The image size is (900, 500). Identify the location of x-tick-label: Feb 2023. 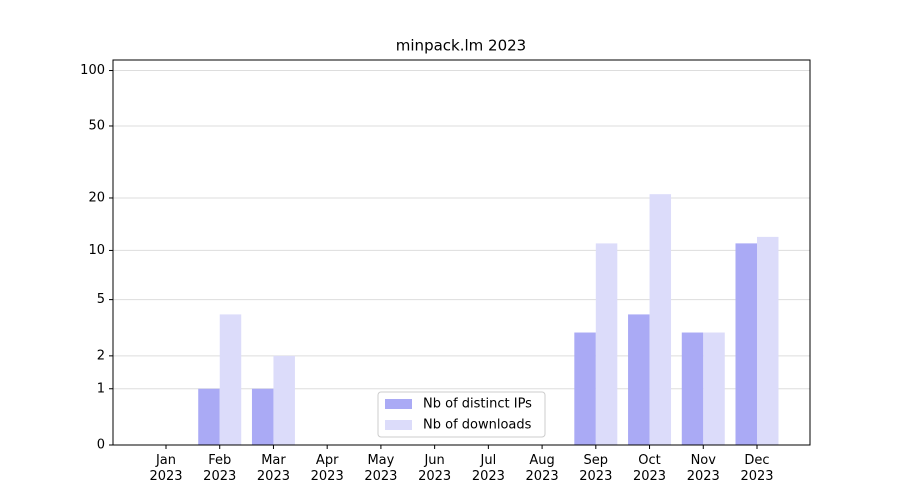
(220, 468).